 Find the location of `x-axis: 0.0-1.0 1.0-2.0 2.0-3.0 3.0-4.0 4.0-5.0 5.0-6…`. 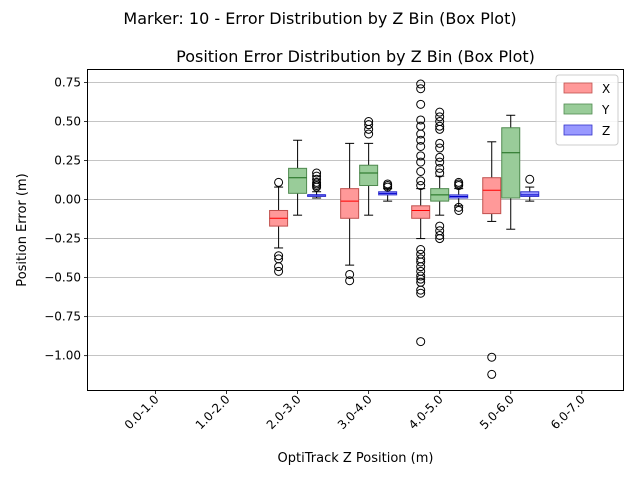

x-axis: 0.0-1.0 1.0-2.0 2.0-3.0 3.0-4.0 4.0-5.0 5.0-6… is located at coordinates (355, 411).